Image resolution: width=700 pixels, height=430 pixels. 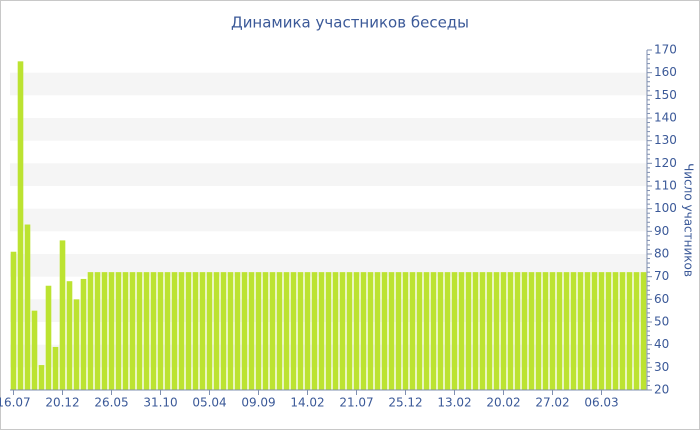 What do you see at coordinates (661, 344) in the screenshot?
I see `y-tick-label: 40` at bounding box center [661, 344].